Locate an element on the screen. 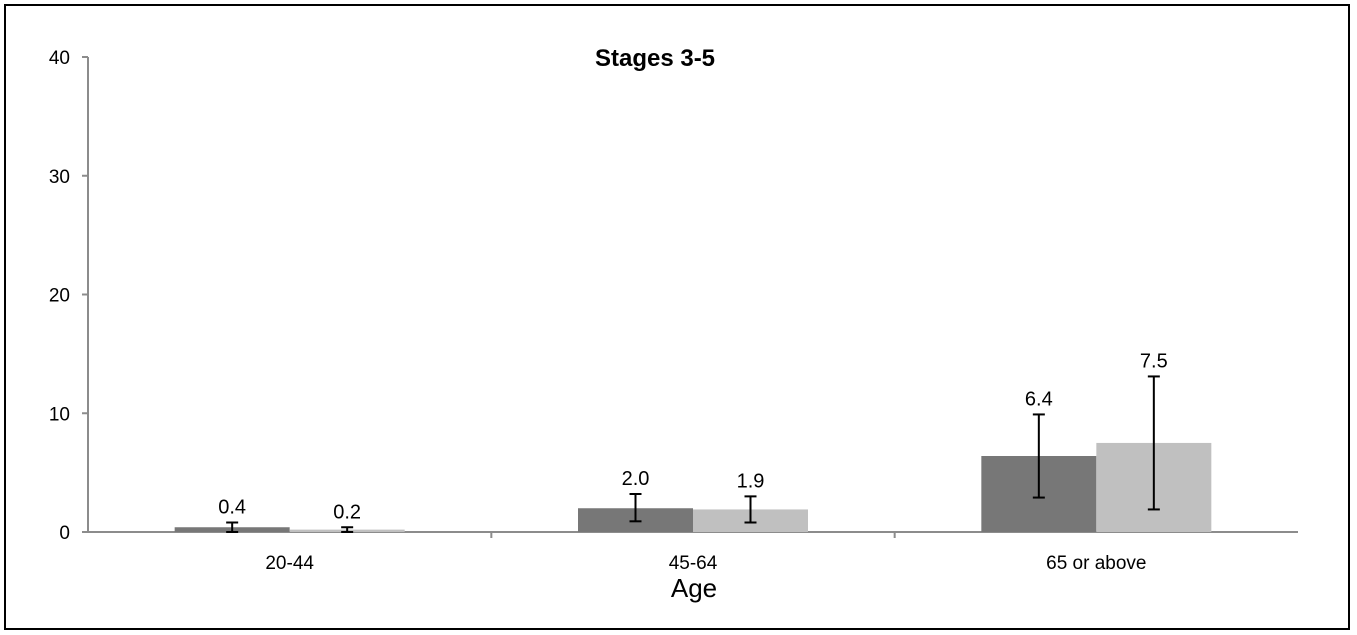 The height and width of the screenshot is (635, 1357). x-tick-label: 45-64 is located at coordinates (693, 563).